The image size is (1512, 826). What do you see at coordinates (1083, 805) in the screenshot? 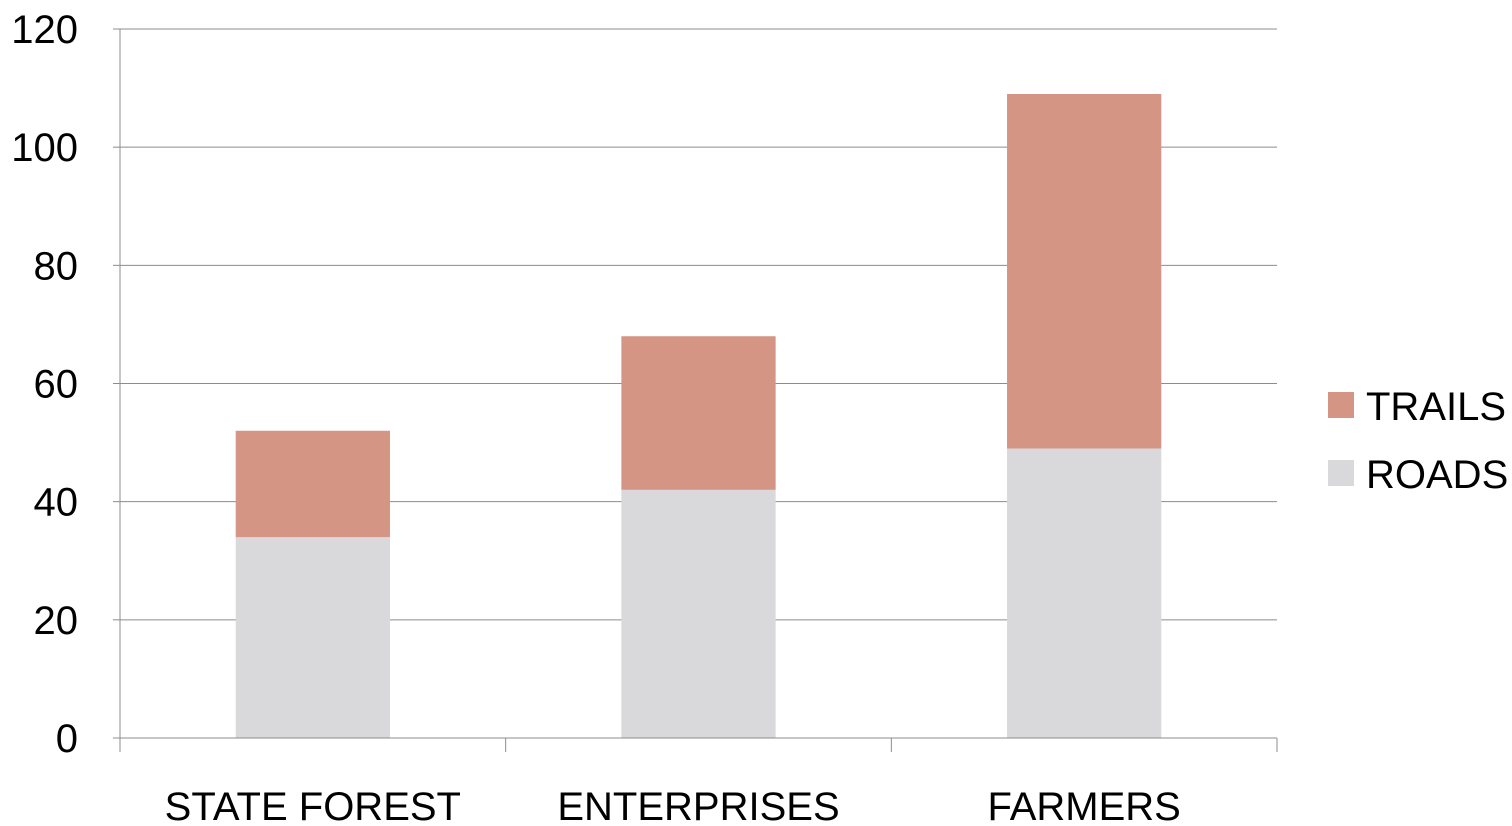
I see `x-tick-label: FARMERS` at bounding box center [1083, 805].